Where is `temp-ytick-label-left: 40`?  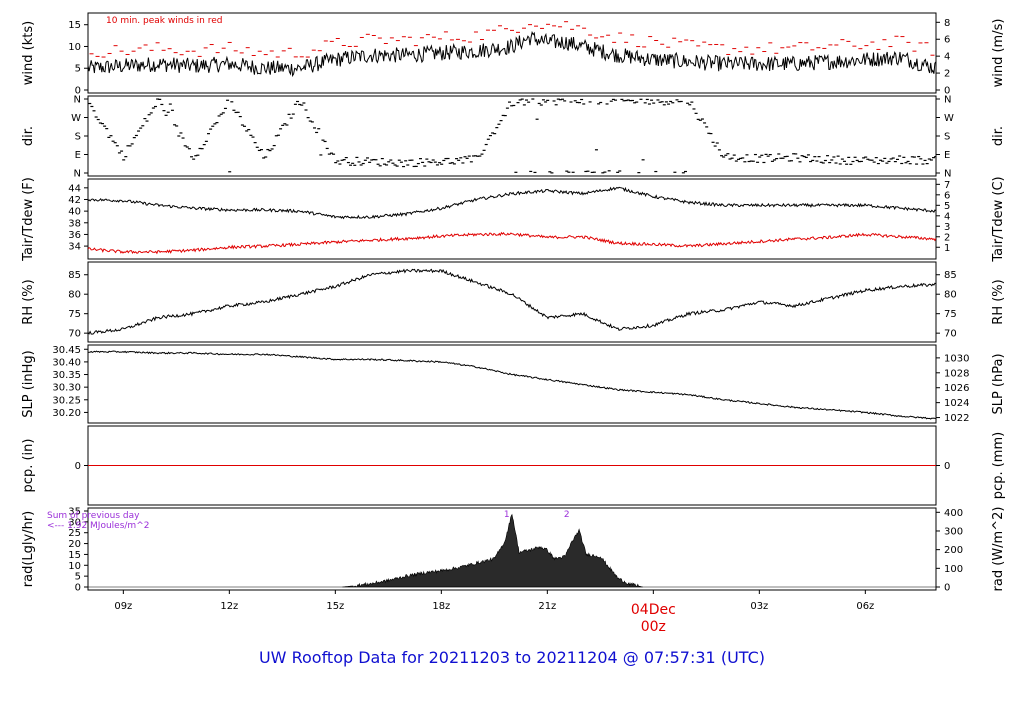 temp-ytick-label-left: 40 is located at coordinates (74, 212).